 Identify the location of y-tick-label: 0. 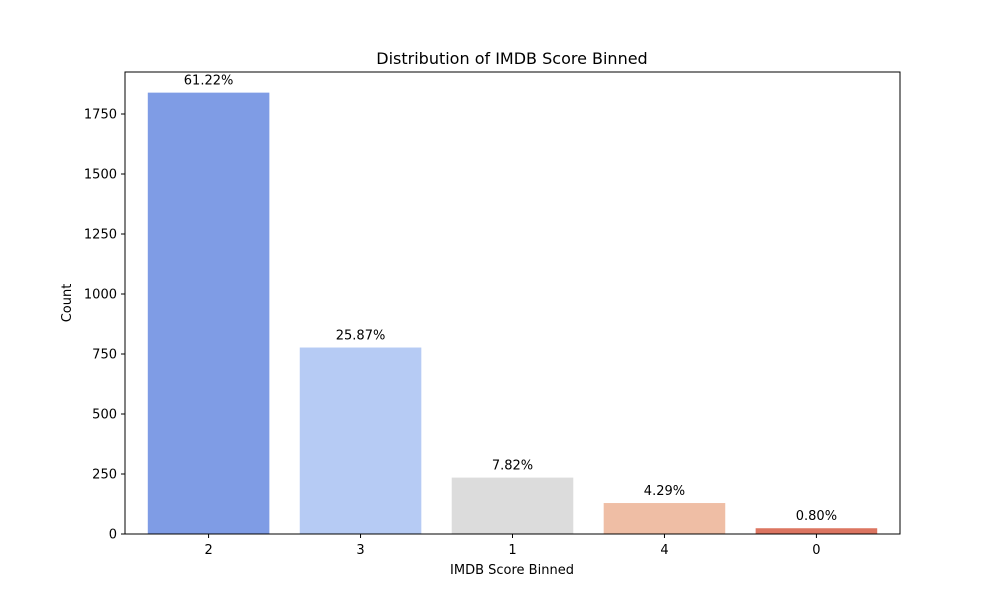
(113, 535).